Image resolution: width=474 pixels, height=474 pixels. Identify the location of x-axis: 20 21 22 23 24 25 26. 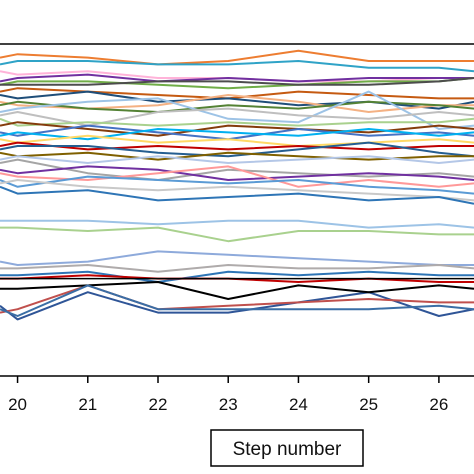
(237, 394).